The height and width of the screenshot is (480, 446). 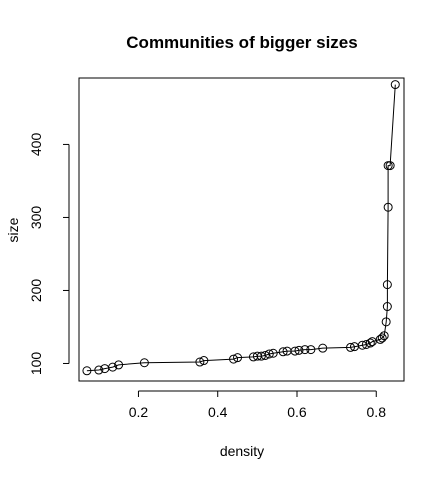 I want to click on x-tick-label: 0.4, so click(x=218, y=412).